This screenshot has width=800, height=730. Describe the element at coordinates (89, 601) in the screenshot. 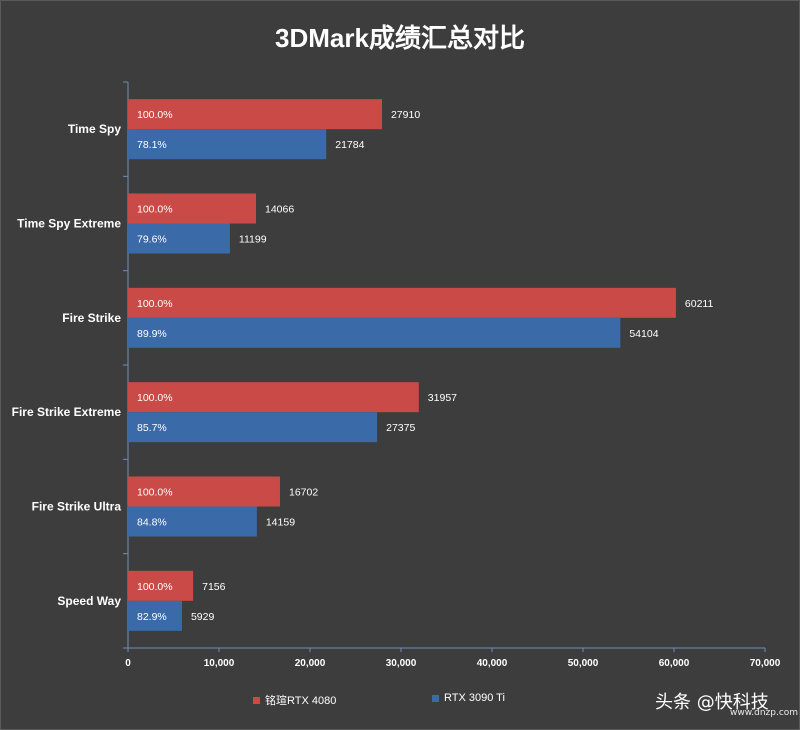

I see `category-label: Speed Way` at that location.